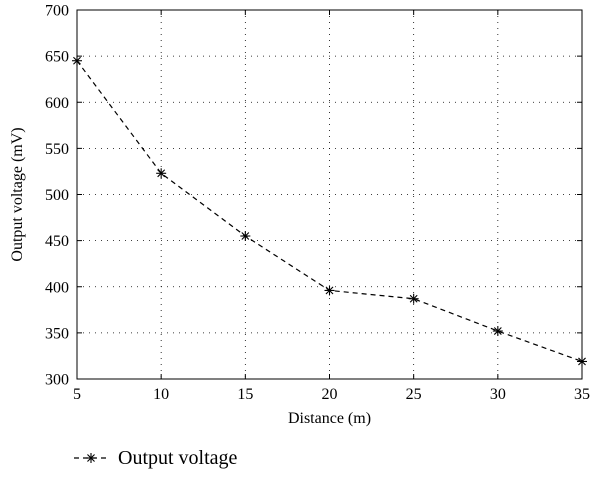 Image resolution: width=609 pixels, height=490 pixels. I want to click on legend-label: Output voltage, so click(178, 458).